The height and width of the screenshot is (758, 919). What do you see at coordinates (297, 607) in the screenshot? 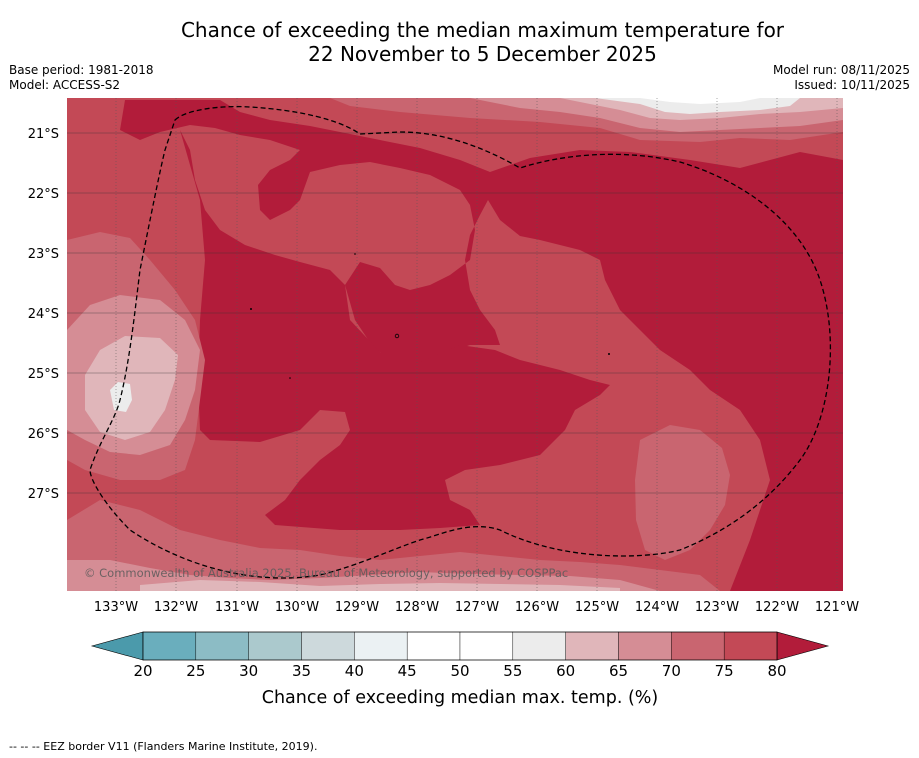
I see `lon-label: 130°W` at bounding box center [297, 607].